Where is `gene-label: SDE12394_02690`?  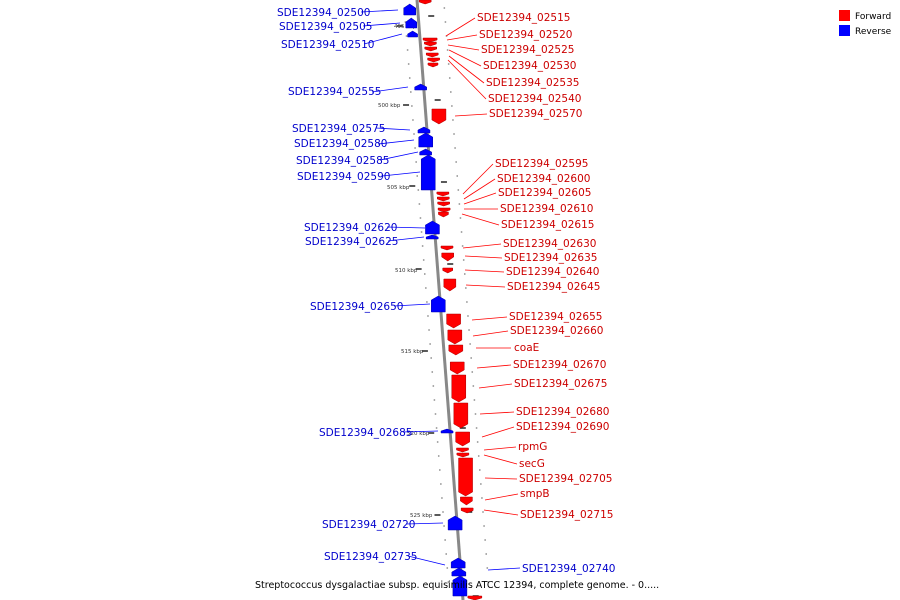
gene-label: SDE12394_02690 is located at coordinates (562, 427).